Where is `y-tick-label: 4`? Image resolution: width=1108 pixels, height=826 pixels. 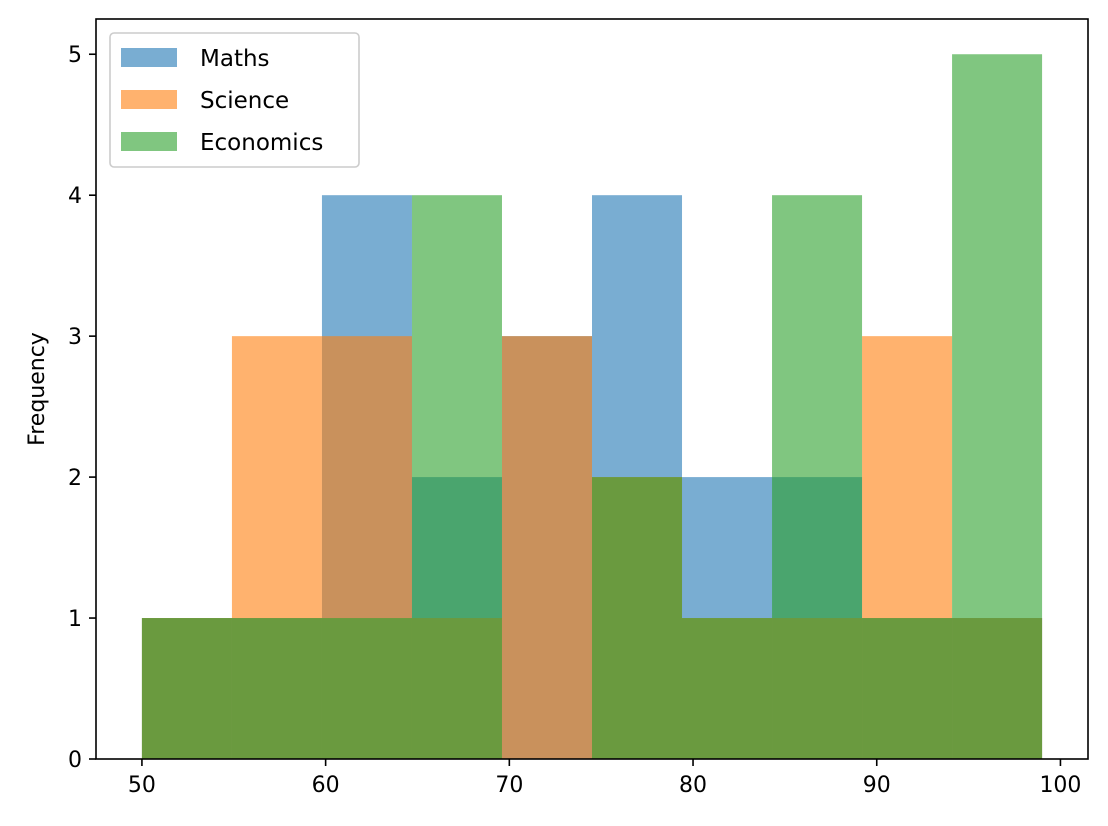 y-tick-label: 4 is located at coordinates (75, 196).